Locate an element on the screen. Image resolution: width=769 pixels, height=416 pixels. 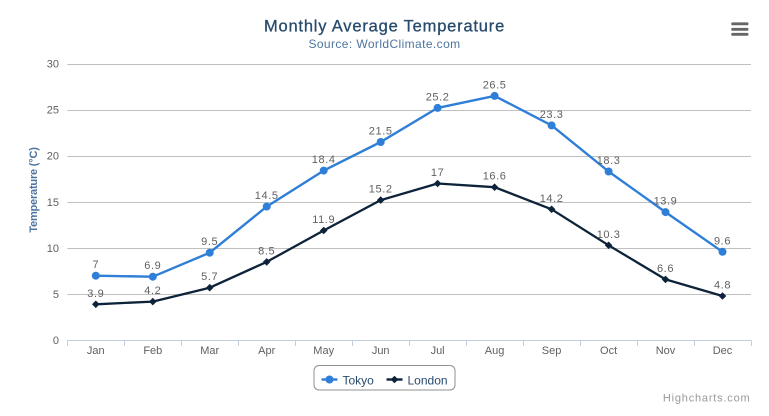
svg-text: Sep is located at coordinates (552, 351).